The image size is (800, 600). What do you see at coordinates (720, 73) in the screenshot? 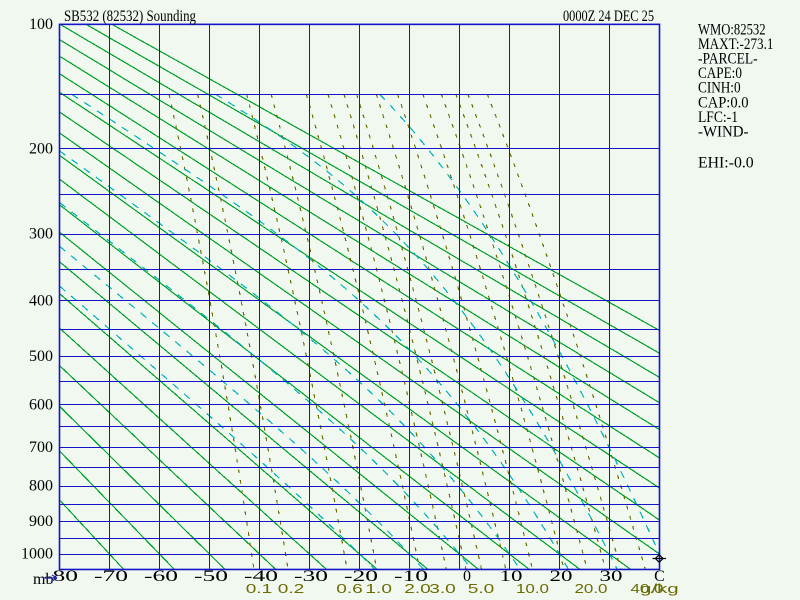
I see `svg-text: CAPE:0` at bounding box center [720, 73].